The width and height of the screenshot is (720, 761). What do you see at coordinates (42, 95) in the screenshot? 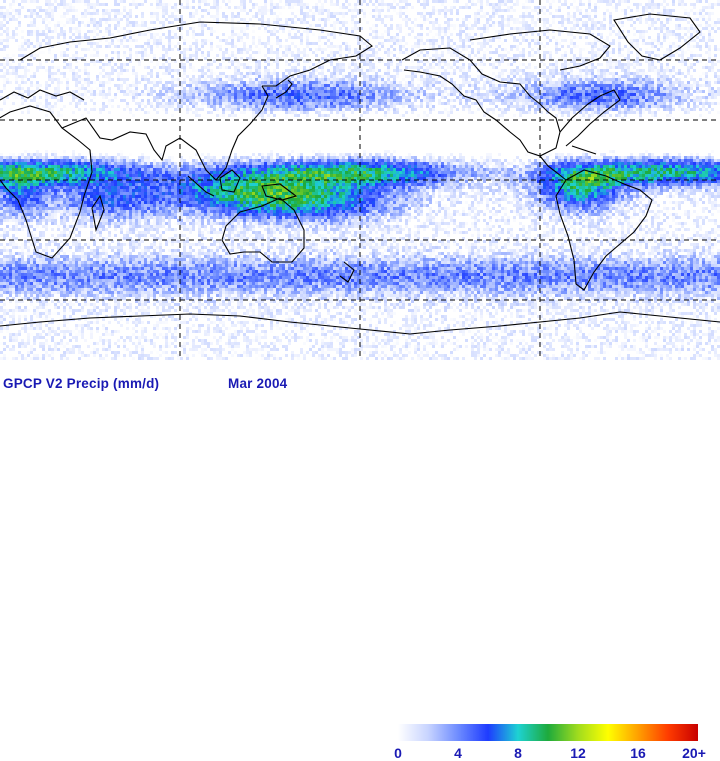
I see `coastline-europe` at bounding box center [42, 95].